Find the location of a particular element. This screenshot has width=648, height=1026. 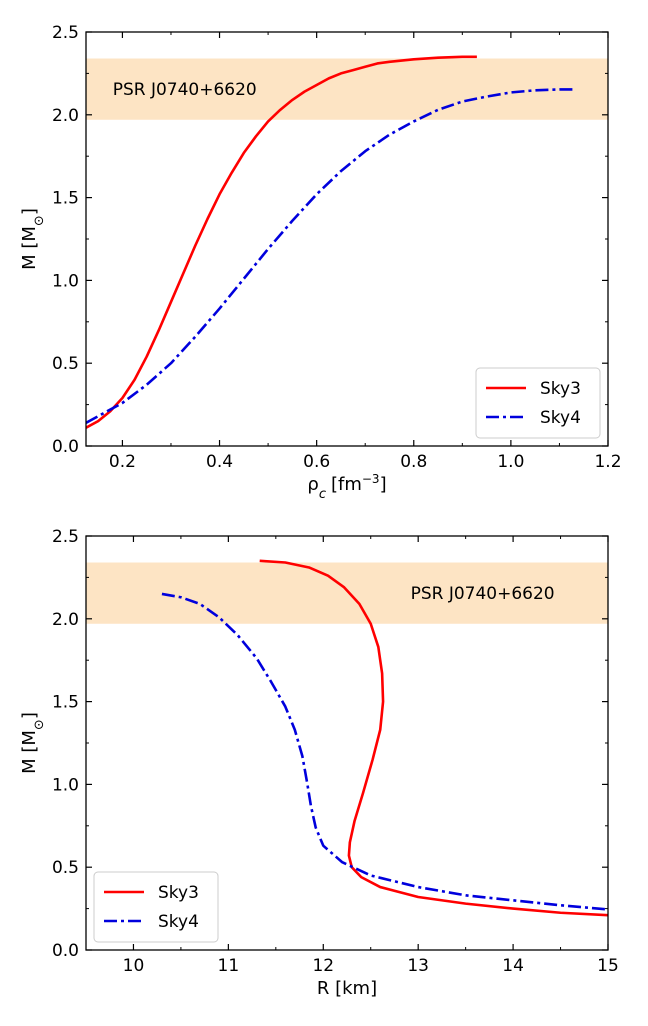

x-tick-label: 14 is located at coordinates (513, 966).